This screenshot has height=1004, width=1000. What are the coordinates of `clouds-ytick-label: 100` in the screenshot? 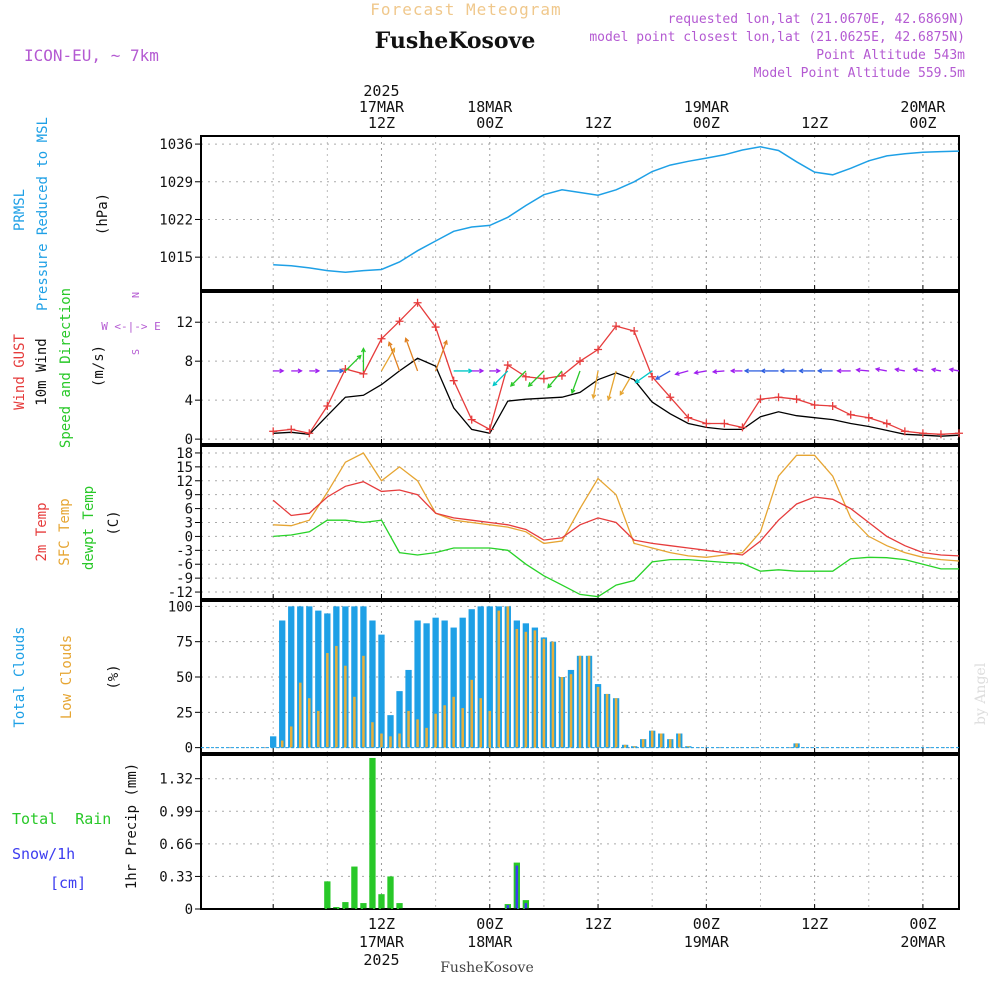 It's located at (180, 607).